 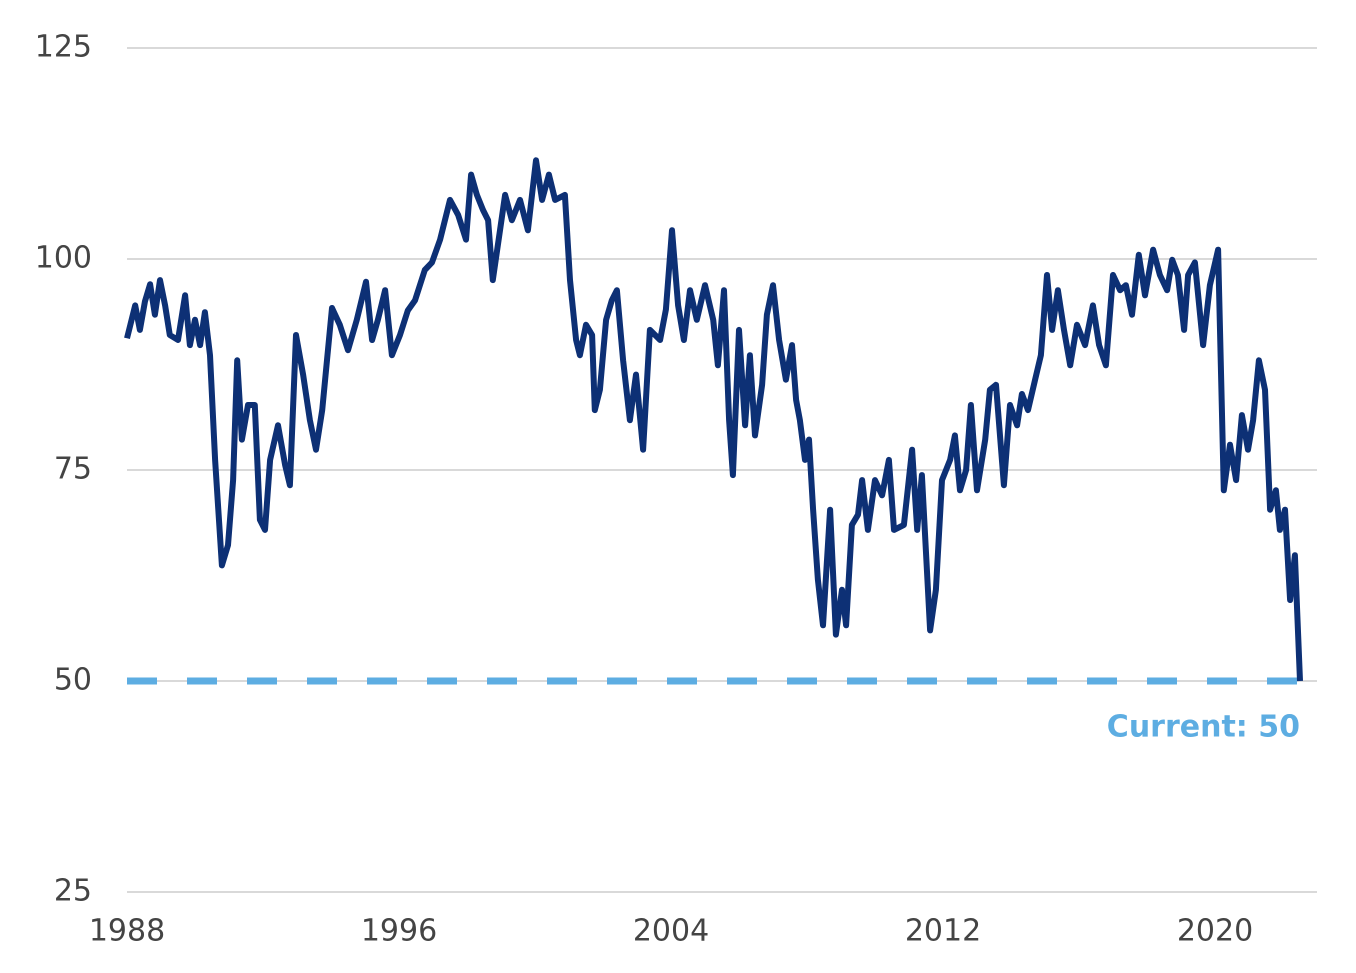 What do you see at coordinates (127, 931) in the screenshot?
I see `x-tick-label: 1988` at bounding box center [127, 931].